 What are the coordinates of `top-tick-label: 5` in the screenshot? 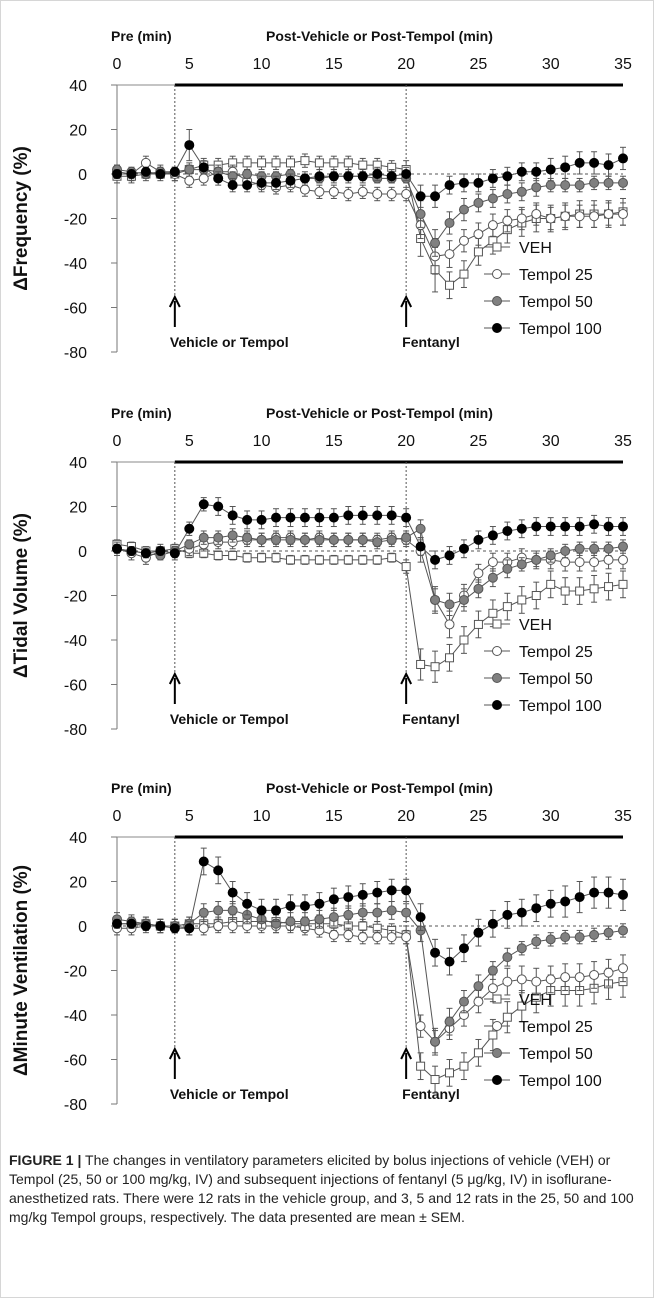 It's located at (189, 441).